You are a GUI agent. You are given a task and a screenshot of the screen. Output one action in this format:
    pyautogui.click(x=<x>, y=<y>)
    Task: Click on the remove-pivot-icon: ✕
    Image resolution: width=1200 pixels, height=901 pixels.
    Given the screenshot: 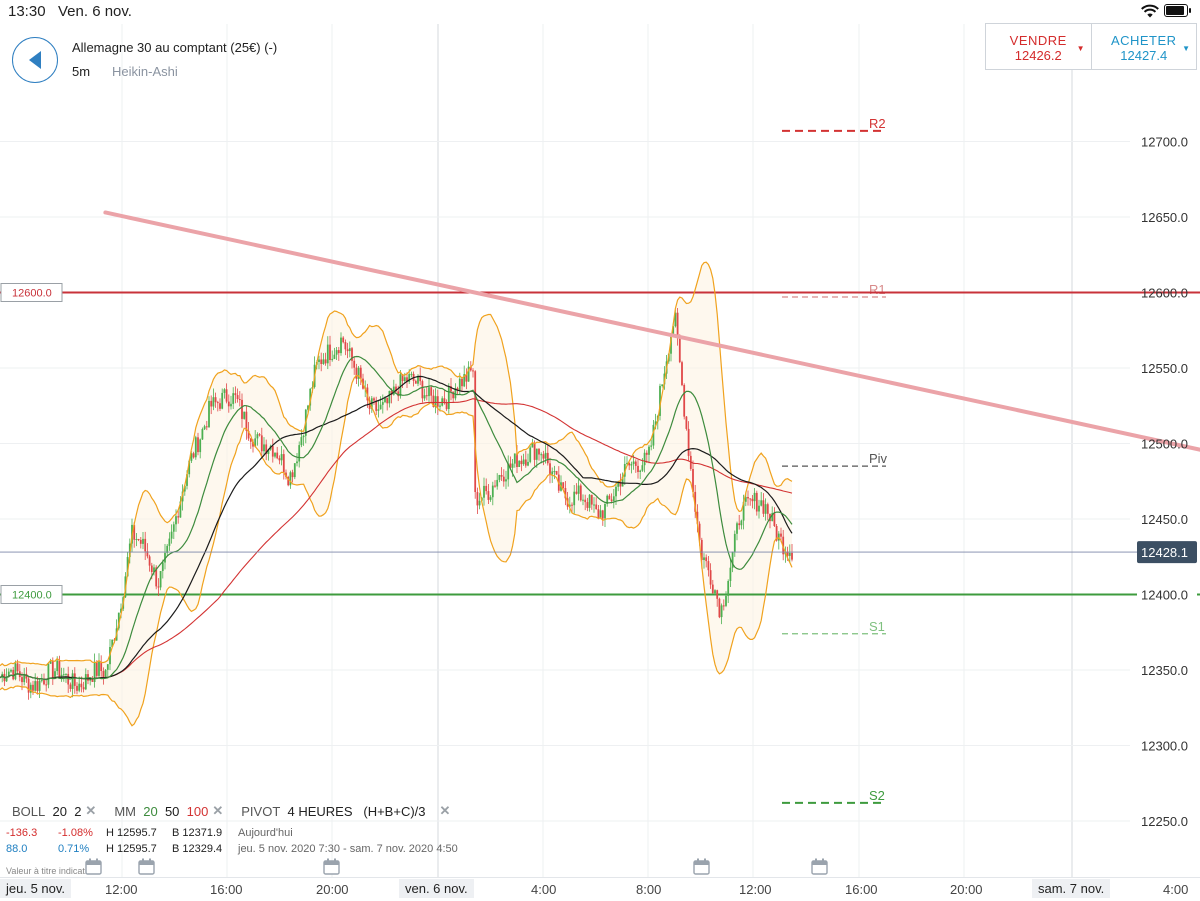 What is the action you would take?
    pyautogui.click(x=445, y=810)
    